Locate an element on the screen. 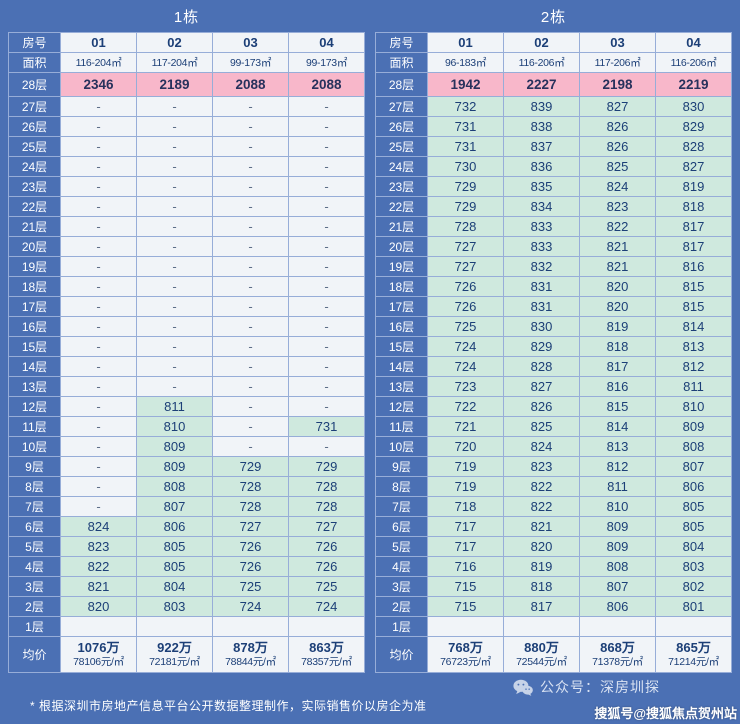 The image size is (740, 724). floor-row: 2层 820 803 724 724 is located at coordinates (186, 606).